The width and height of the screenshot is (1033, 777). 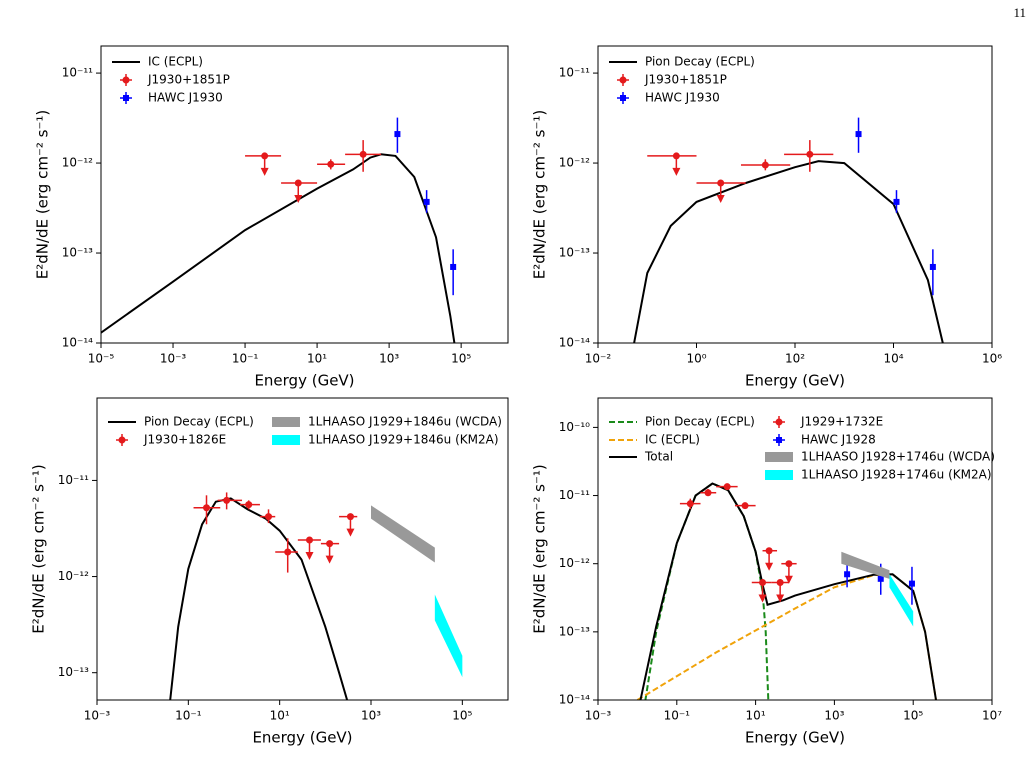 I want to click on x-tick-label: 10⁻², so click(x=598, y=359).